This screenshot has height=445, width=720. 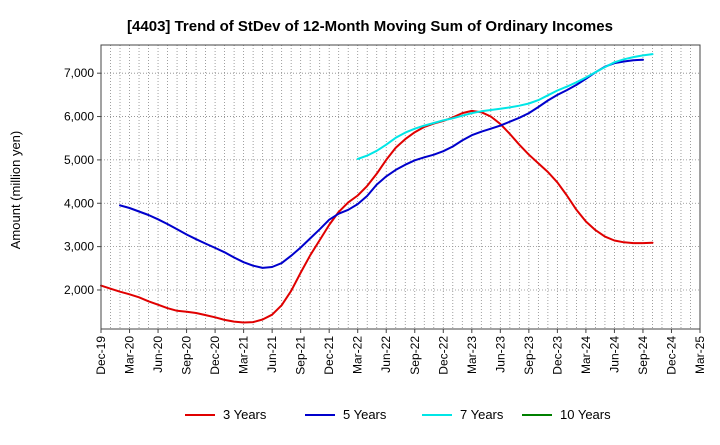 I want to click on x-tick-label: Mar-20, so click(x=130, y=355).